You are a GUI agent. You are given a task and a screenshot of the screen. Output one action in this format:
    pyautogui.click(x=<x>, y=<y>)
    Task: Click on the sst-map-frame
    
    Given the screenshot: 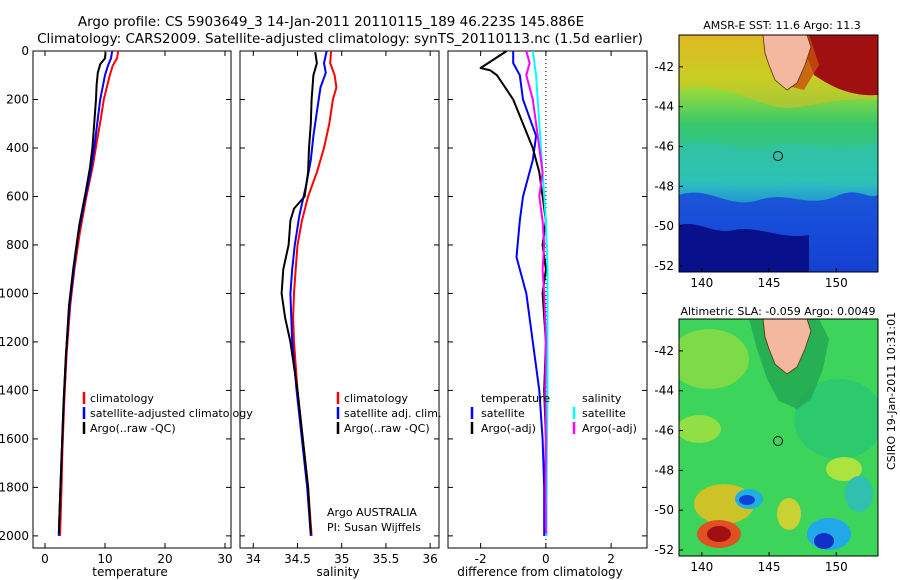 What is the action you would take?
    pyautogui.click(x=778, y=153)
    